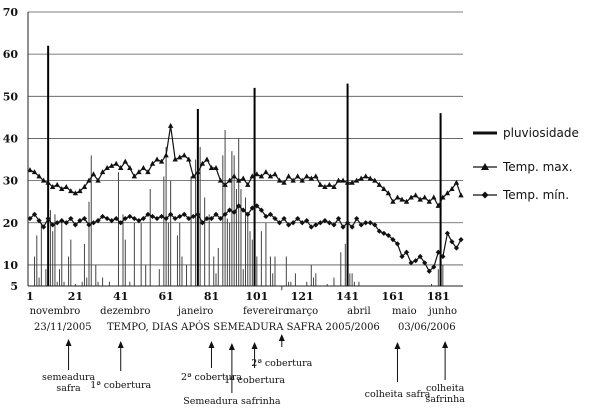 The width and height of the screenshot is (600, 419). Describe the element at coordinates (165, 296) in the screenshot. I see `x-tick-label: 61` at that location.